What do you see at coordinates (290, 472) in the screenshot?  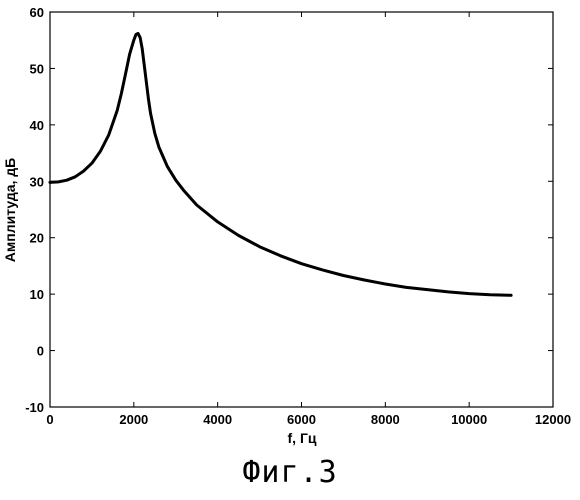 I see `figure-caption: Фиг.3` at bounding box center [290, 472].